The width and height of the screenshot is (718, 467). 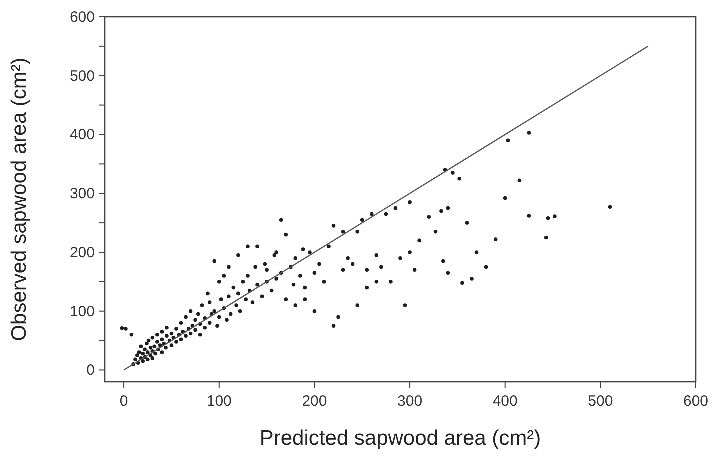 I want to click on x-tick-label: 0, so click(x=124, y=401).